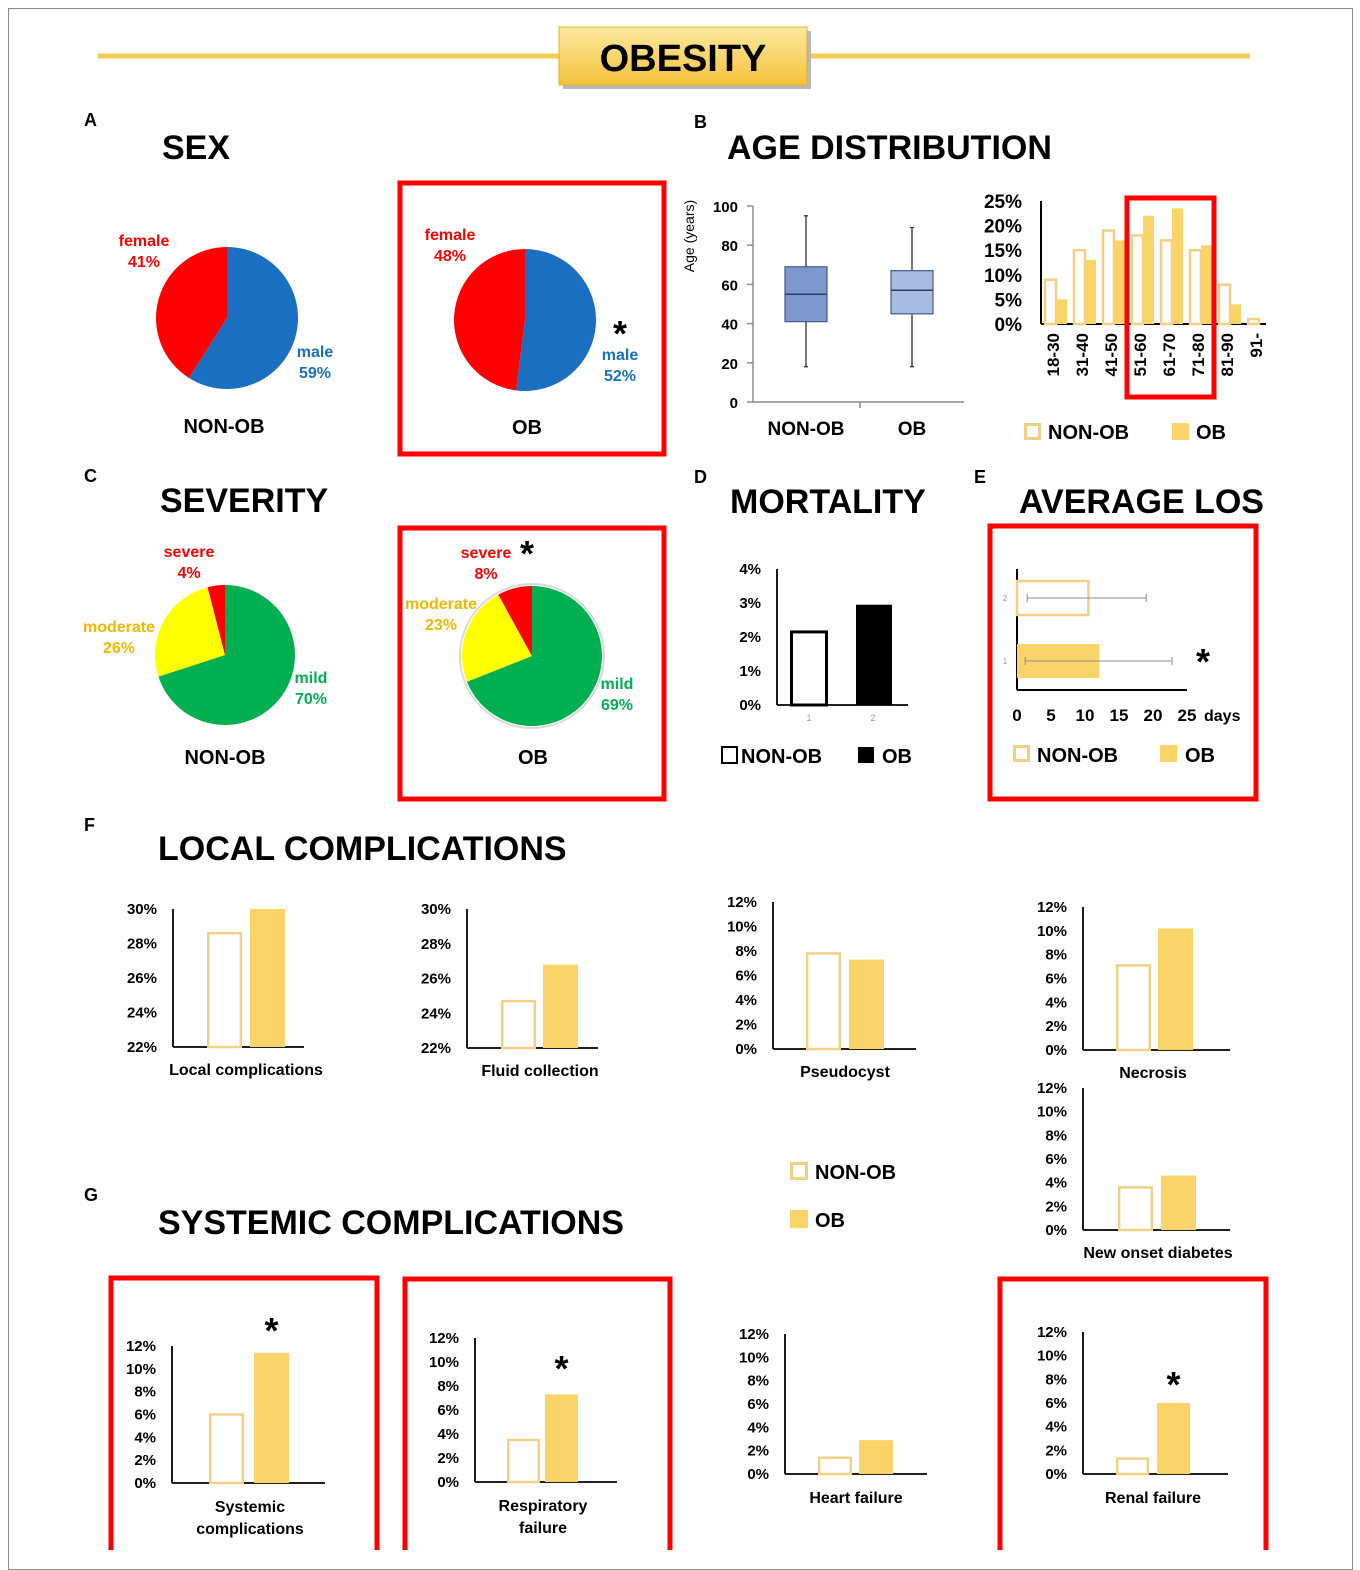  I want to click on respiratory-failure-tick-label: 6%, so click(448, 1410).